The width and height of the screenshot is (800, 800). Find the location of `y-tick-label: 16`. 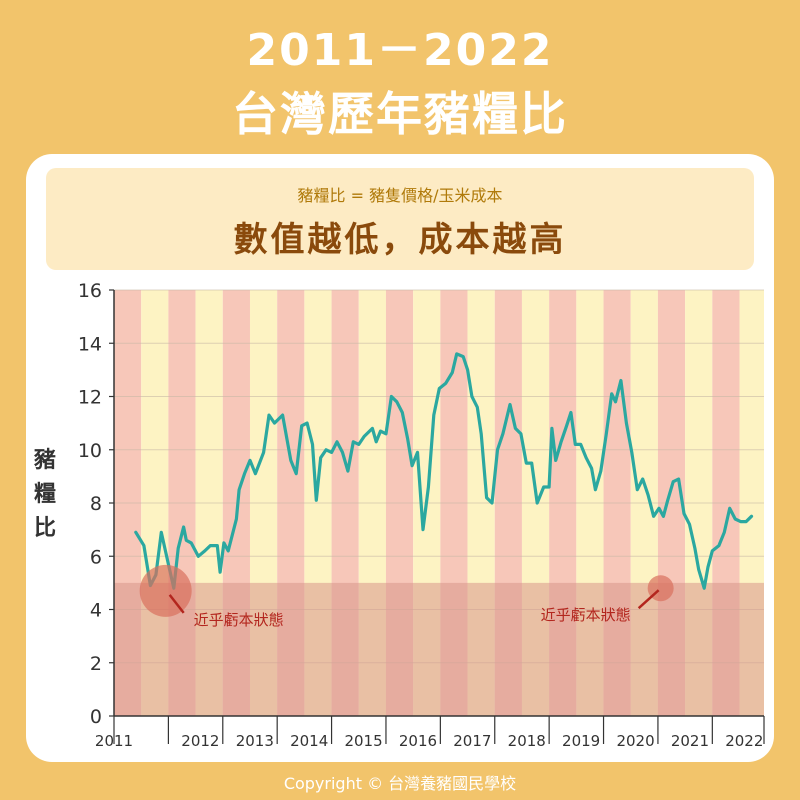

y-tick-label: 16 is located at coordinates (90, 291).